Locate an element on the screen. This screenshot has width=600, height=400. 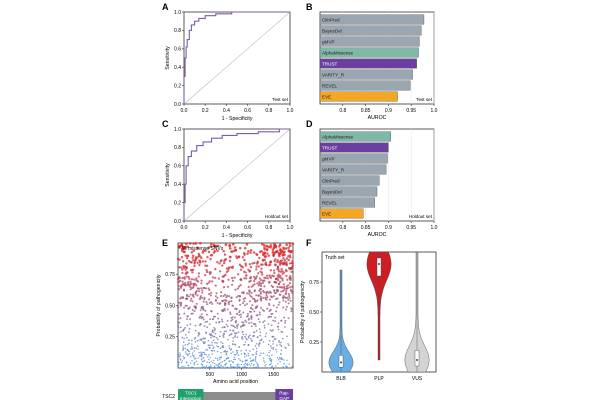
y-tick-label: 0.4 is located at coordinates (177, 185).